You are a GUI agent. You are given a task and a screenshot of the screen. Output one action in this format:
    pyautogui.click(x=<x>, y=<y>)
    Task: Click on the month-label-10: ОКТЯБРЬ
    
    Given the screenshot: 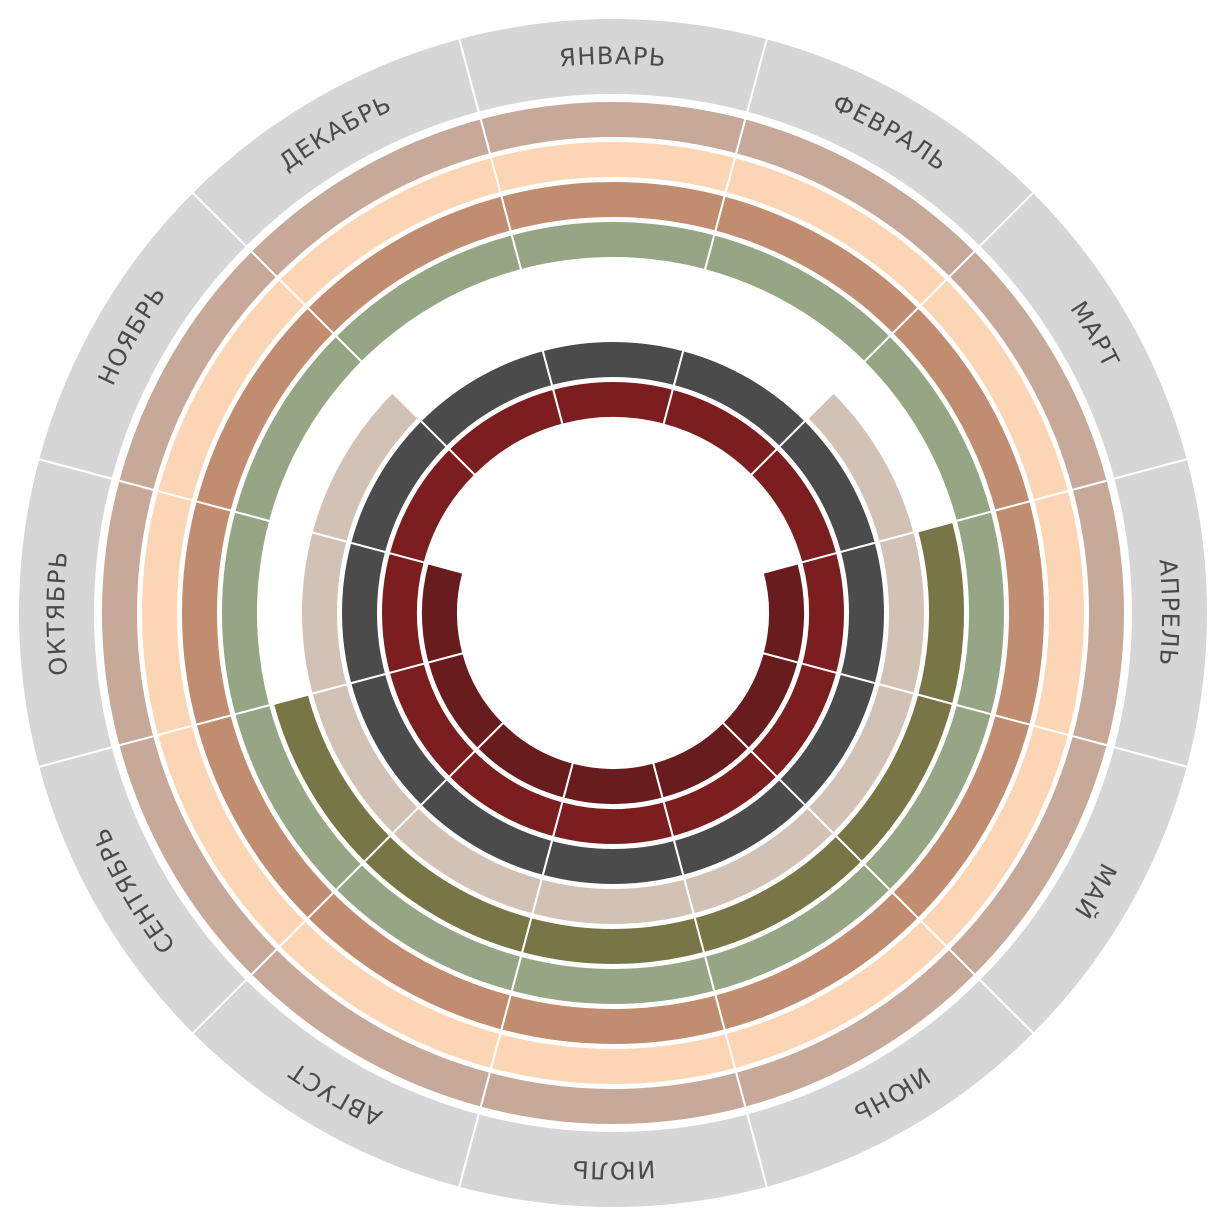 What is the action you would take?
    pyautogui.click(x=57, y=613)
    